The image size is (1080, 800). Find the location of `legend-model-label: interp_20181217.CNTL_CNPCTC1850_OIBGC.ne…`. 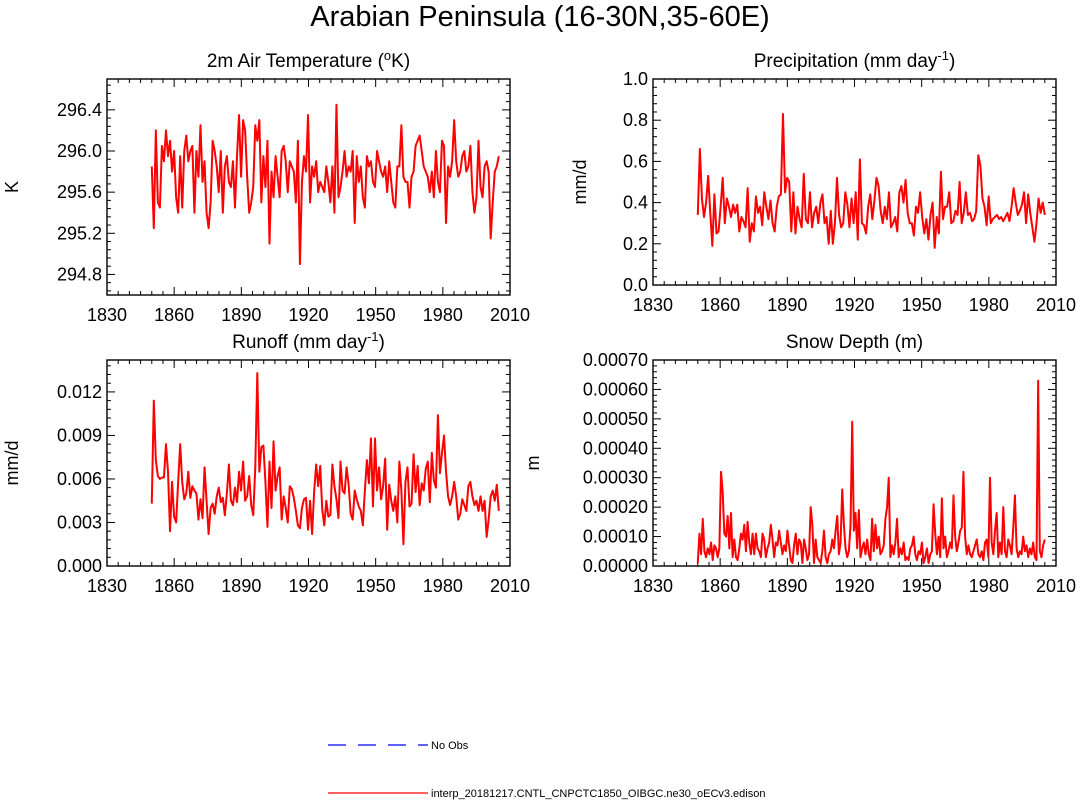

legend-model-label: interp_20181217.CNTL_CNPCTC1850_OIBGC.ne… is located at coordinates (598, 794).